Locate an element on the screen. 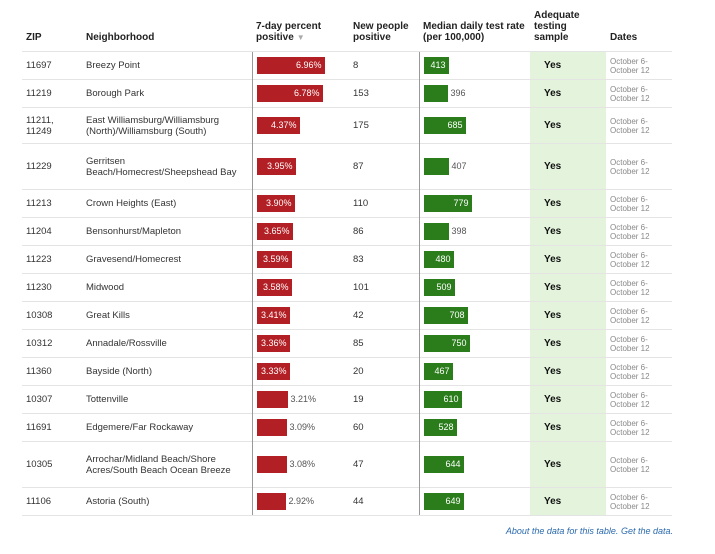  zip-value: 11219 is located at coordinates (39, 93).